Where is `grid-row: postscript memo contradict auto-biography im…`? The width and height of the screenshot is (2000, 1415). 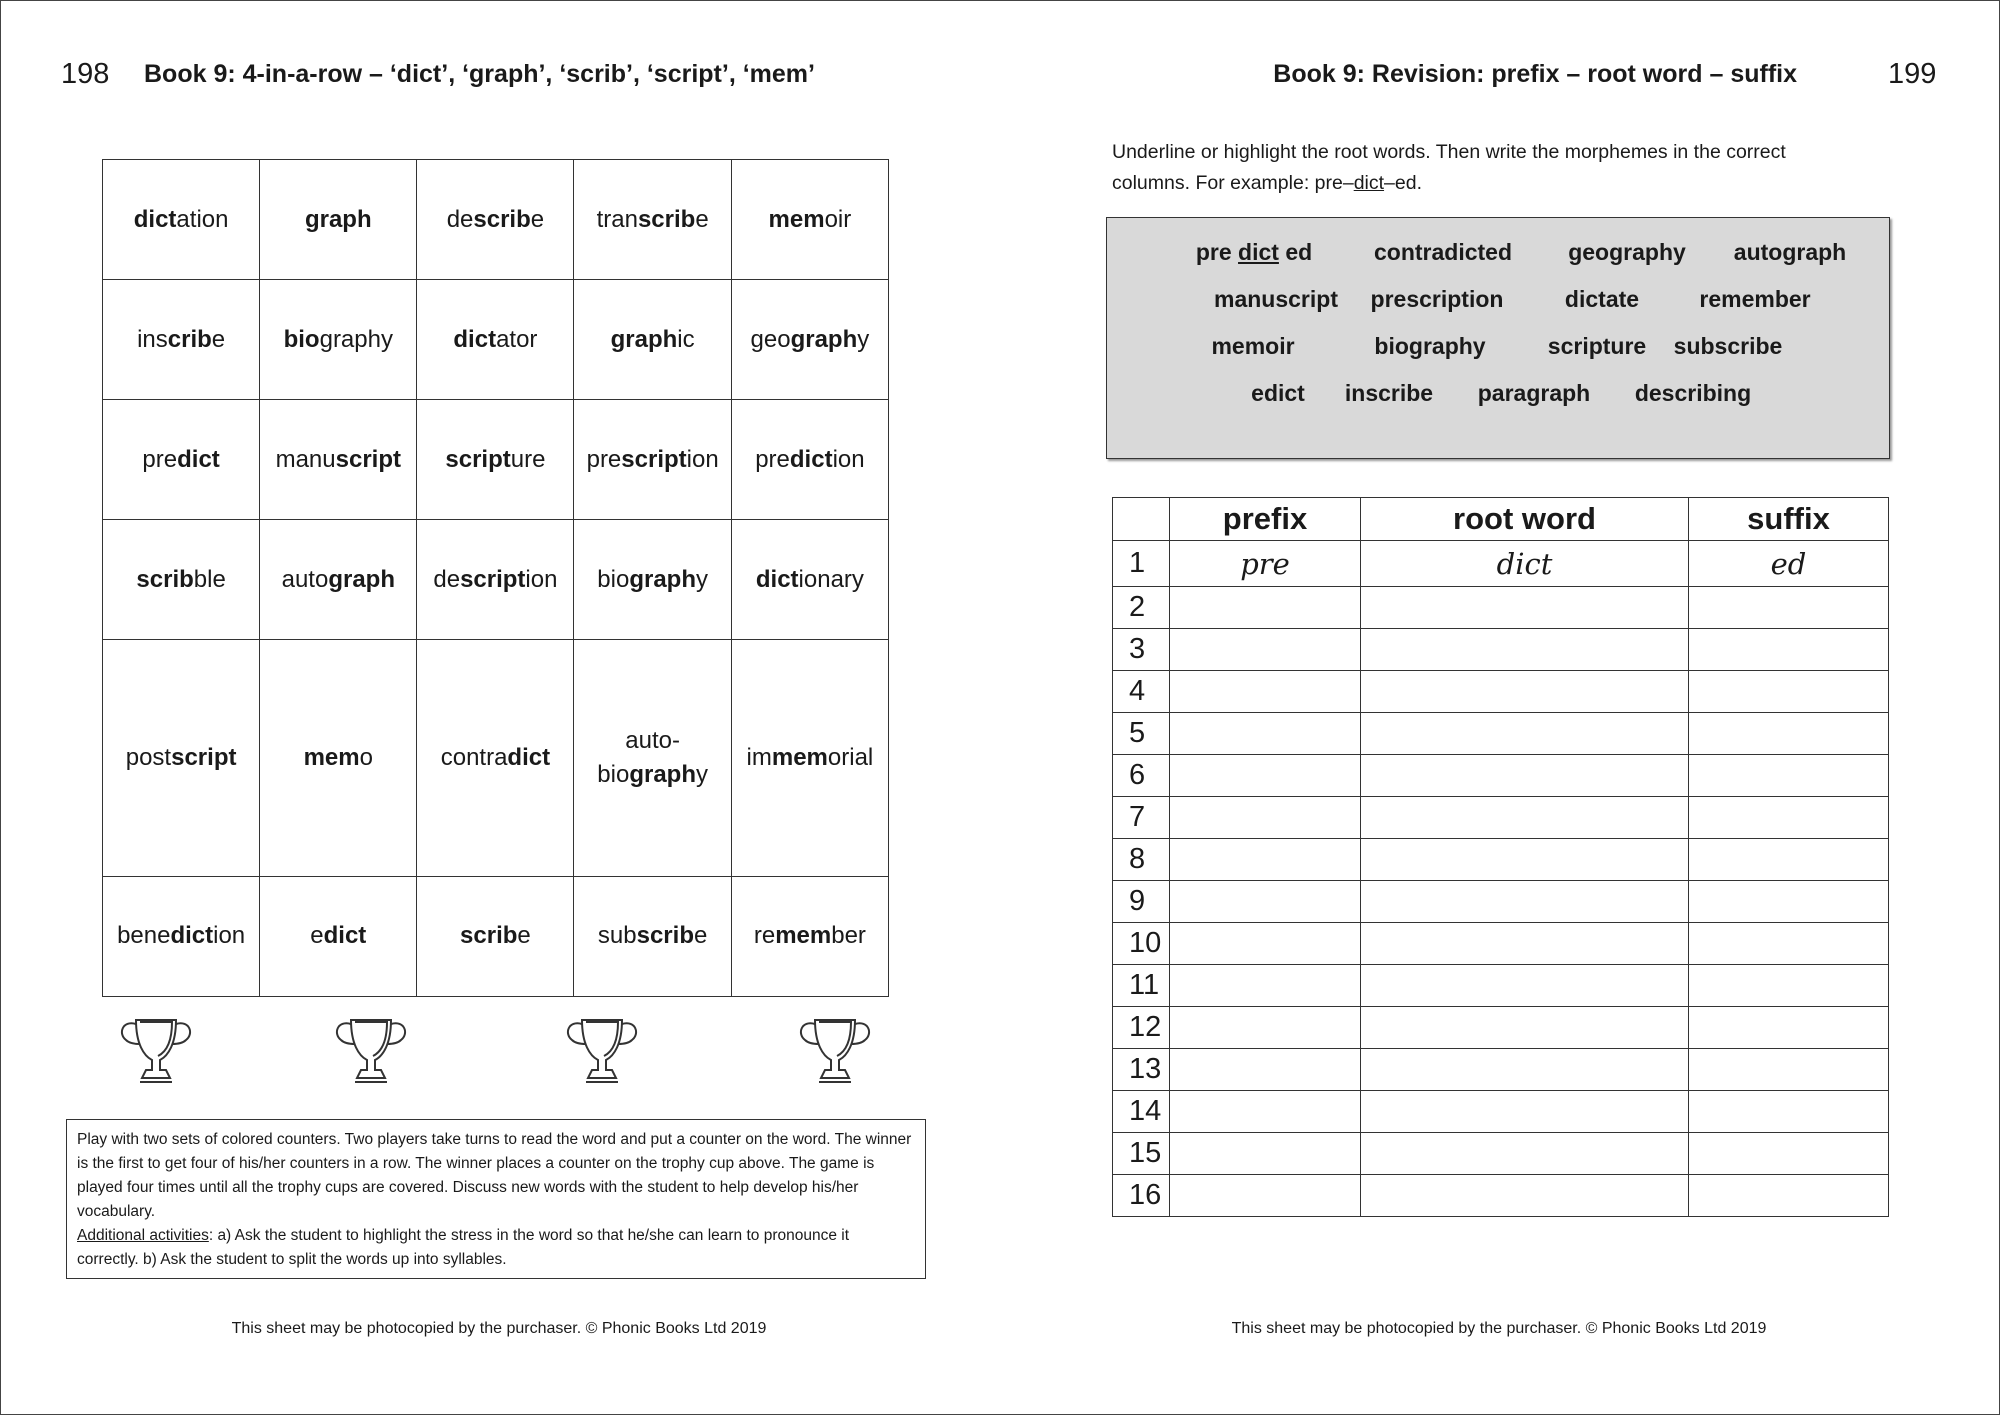 grid-row: postscript memo contradict auto-biography im… is located at coordinates (495, 758).